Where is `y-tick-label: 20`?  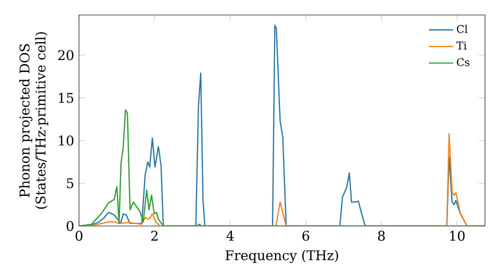 y-tick-label: 20 is located at coordinates (66, 55).